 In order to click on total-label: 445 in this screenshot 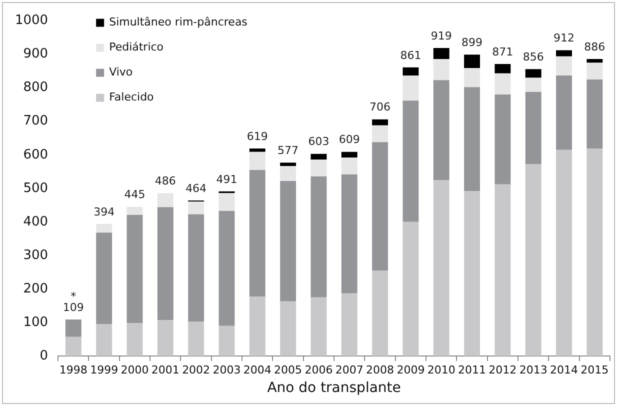, I will do `click(135, 195)`.